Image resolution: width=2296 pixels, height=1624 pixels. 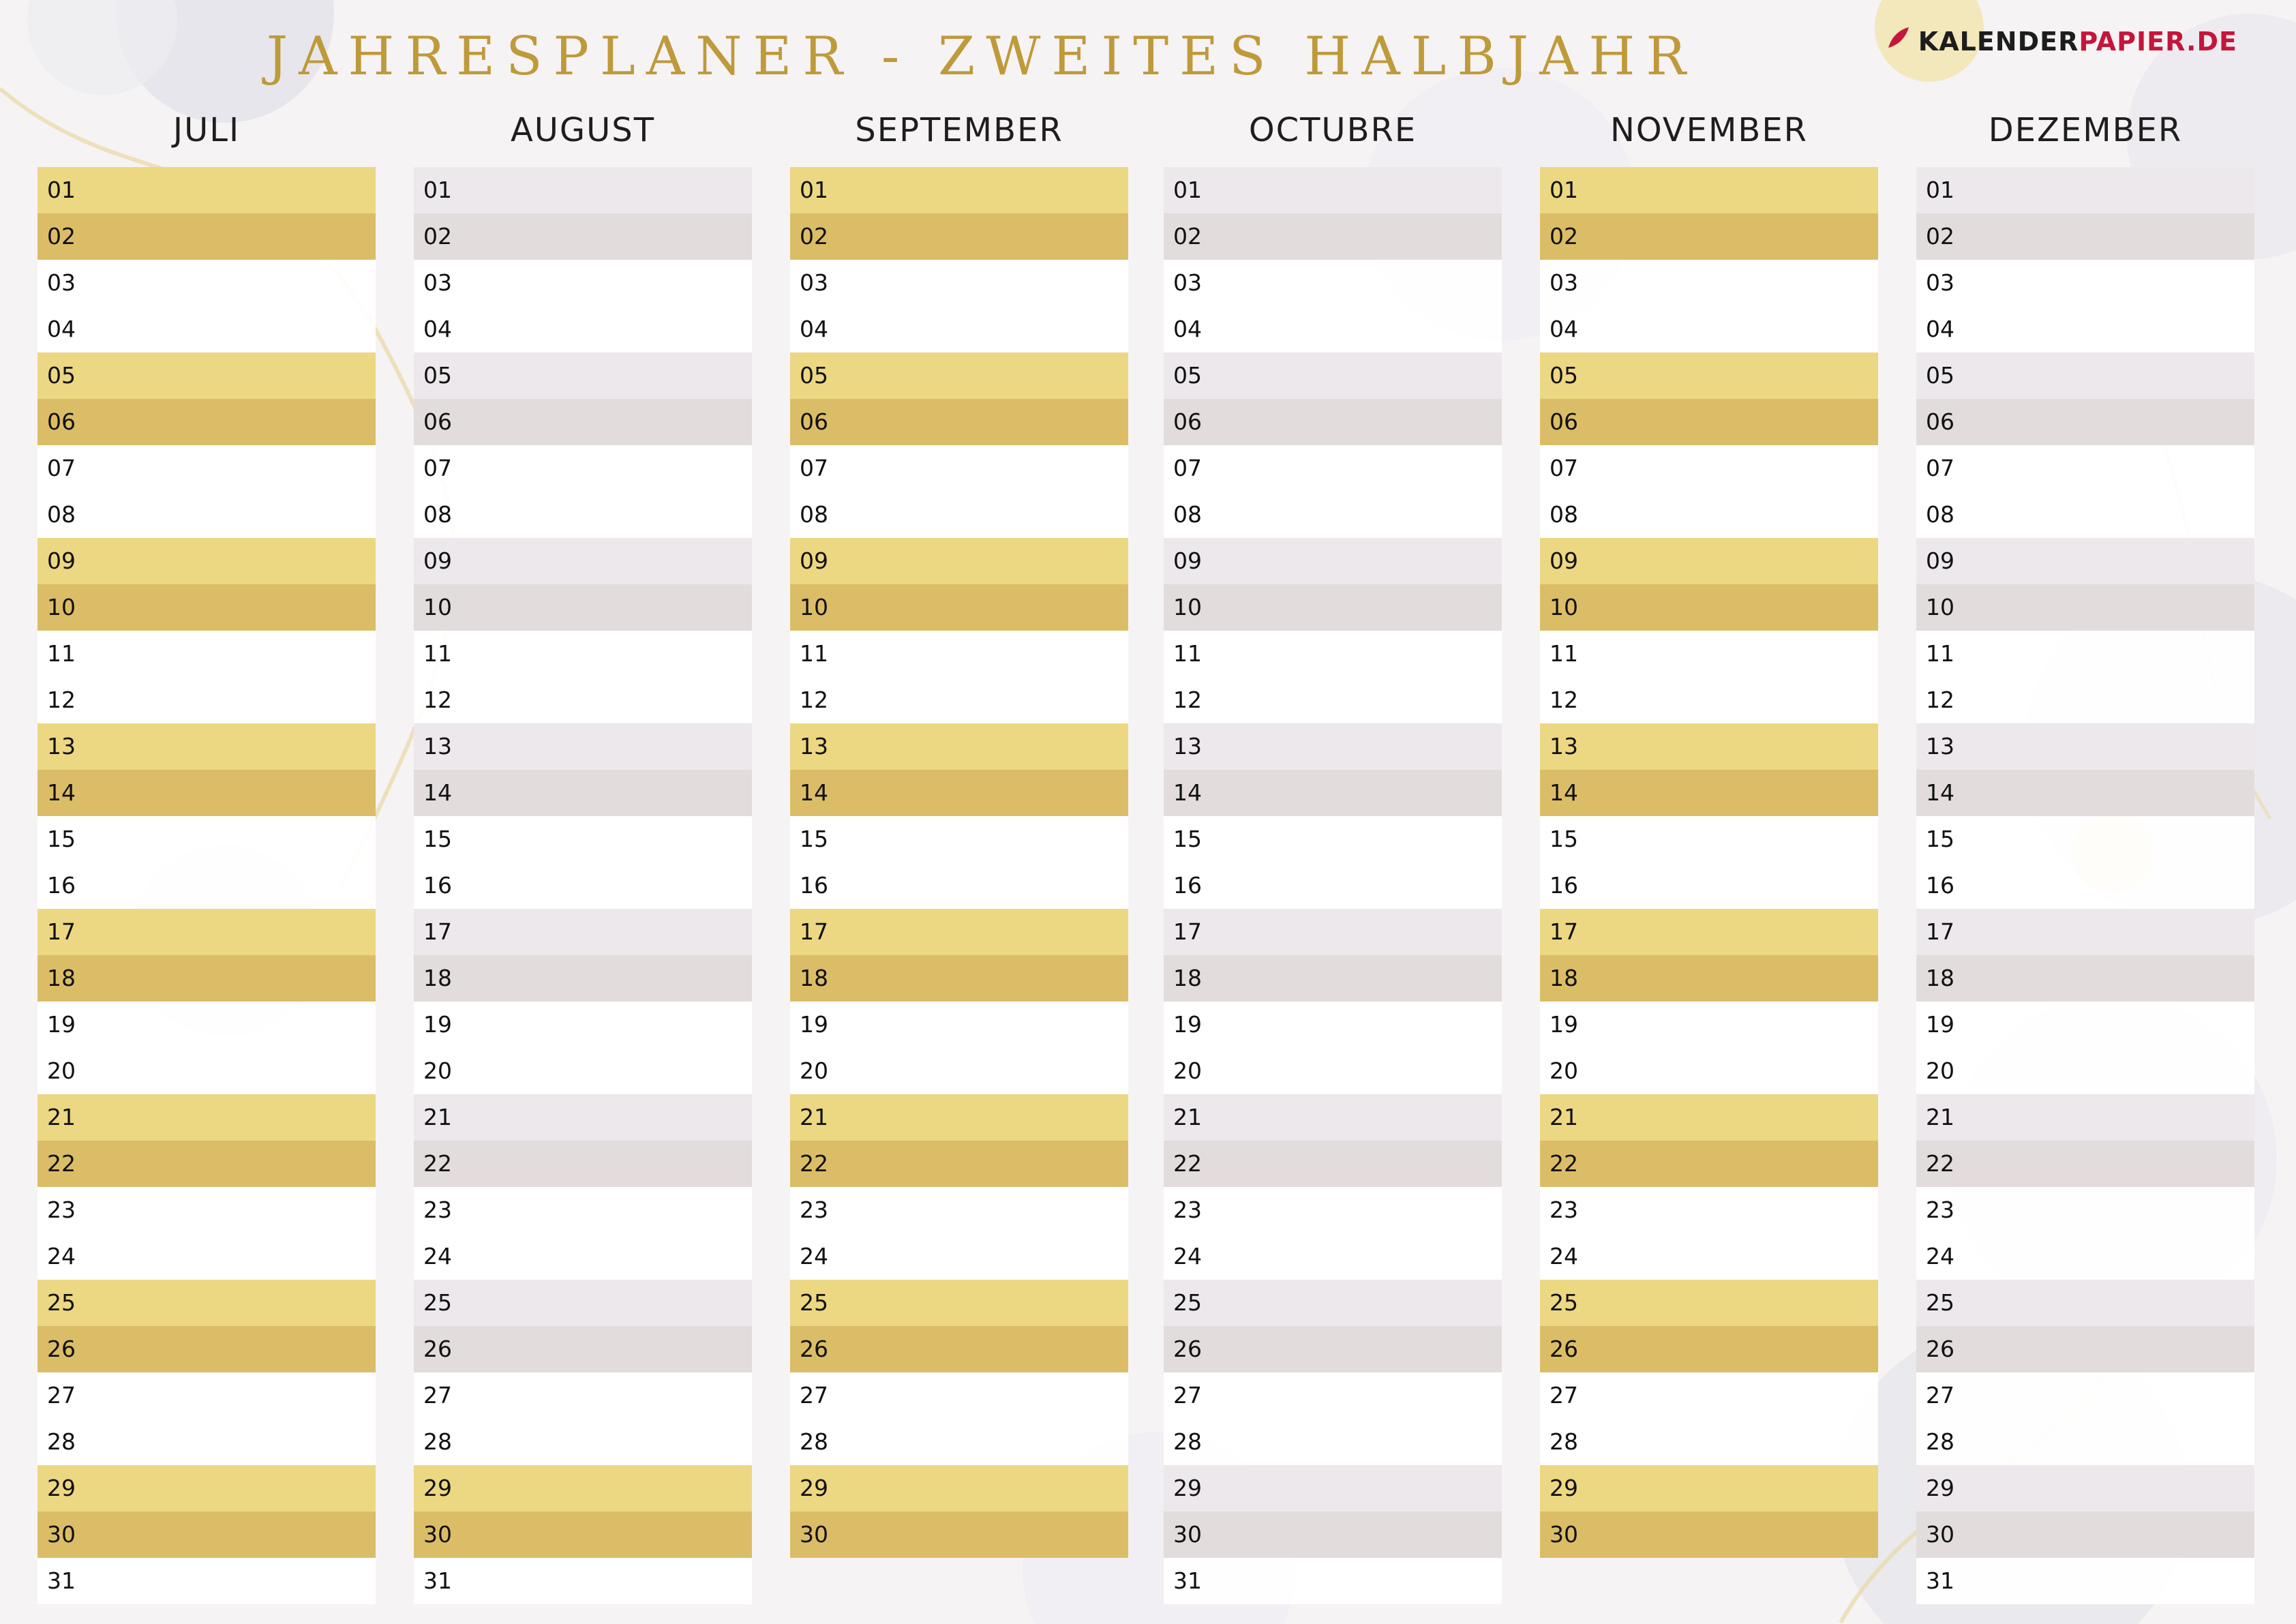 What do you see at coordinates (2085, 468) in the screenshot?
I see `day-row: 07` at bounding box center [2085, 468].